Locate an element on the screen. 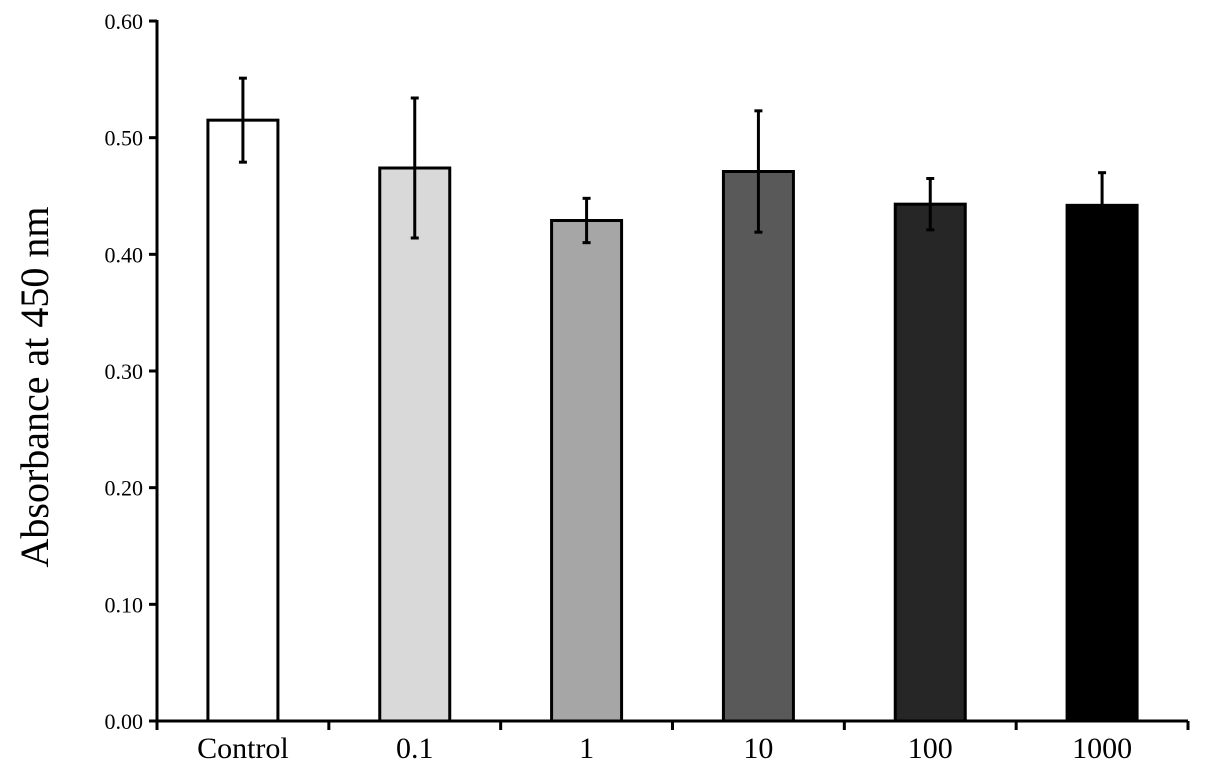  y-tick-label: 0.20 is located at coordinates (124, 488).